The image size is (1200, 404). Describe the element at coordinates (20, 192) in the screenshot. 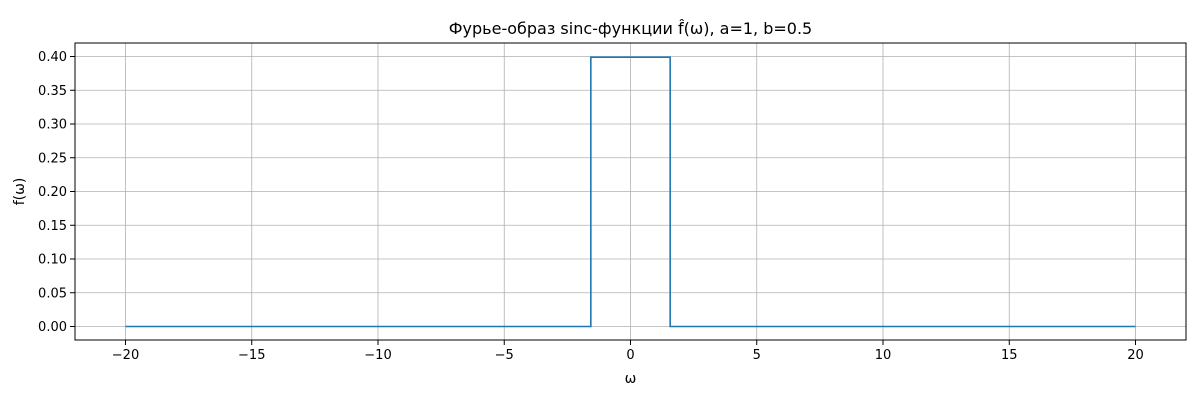

I see `y-axis-label: f(ω)` at that location.